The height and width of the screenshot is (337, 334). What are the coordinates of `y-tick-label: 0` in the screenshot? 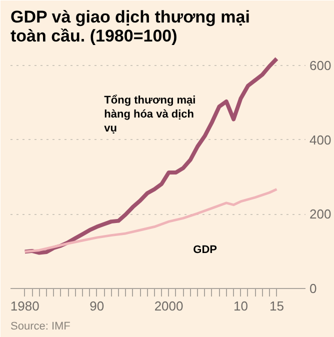 It's located at (313, 288).